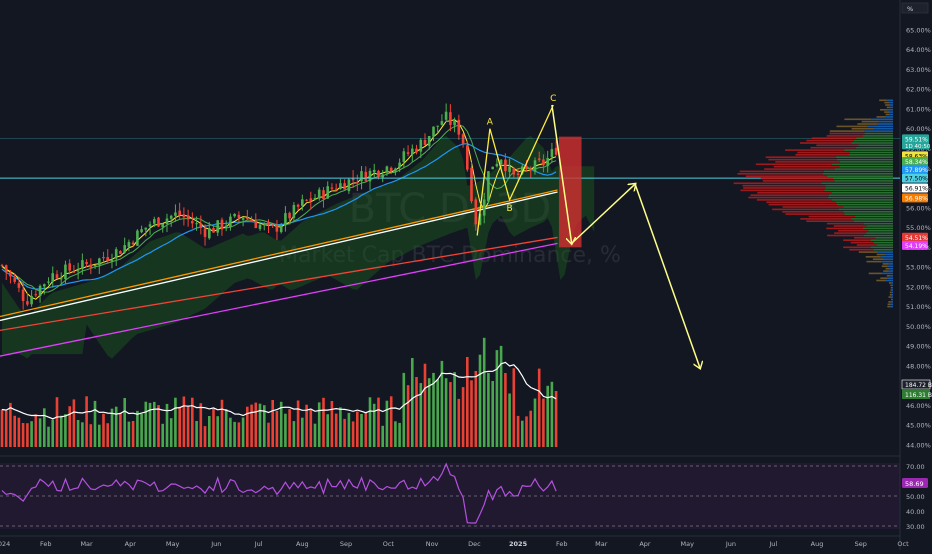 The width and height of the screenshot is (932, 554). I want to click on x-tick-label: Jun, so click(730, 544).